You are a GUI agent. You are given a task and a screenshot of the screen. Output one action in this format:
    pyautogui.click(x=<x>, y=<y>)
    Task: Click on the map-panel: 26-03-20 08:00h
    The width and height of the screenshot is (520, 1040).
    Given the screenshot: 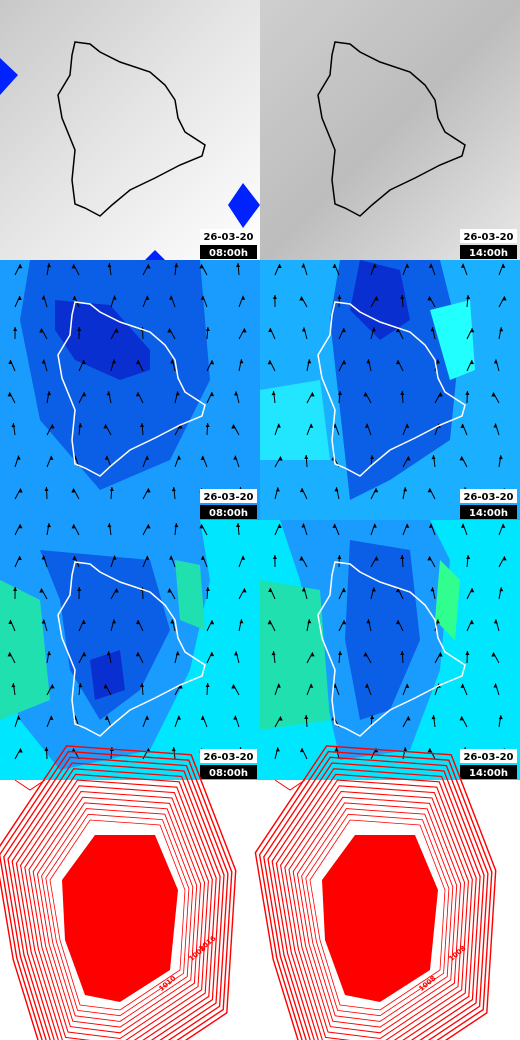 What is the action you would take?
    pyautogui.click(x=130, y=650)
    